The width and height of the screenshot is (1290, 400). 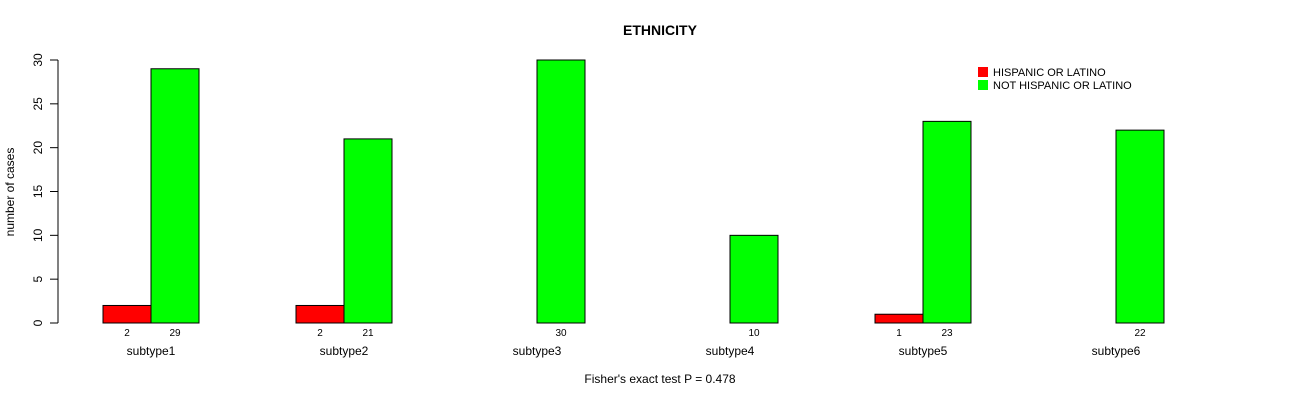 What do you see at coordinates (368, 231) in the screenshot?
I see `bar-subtype2-not-hispanic` at bounding box center [368, 231].